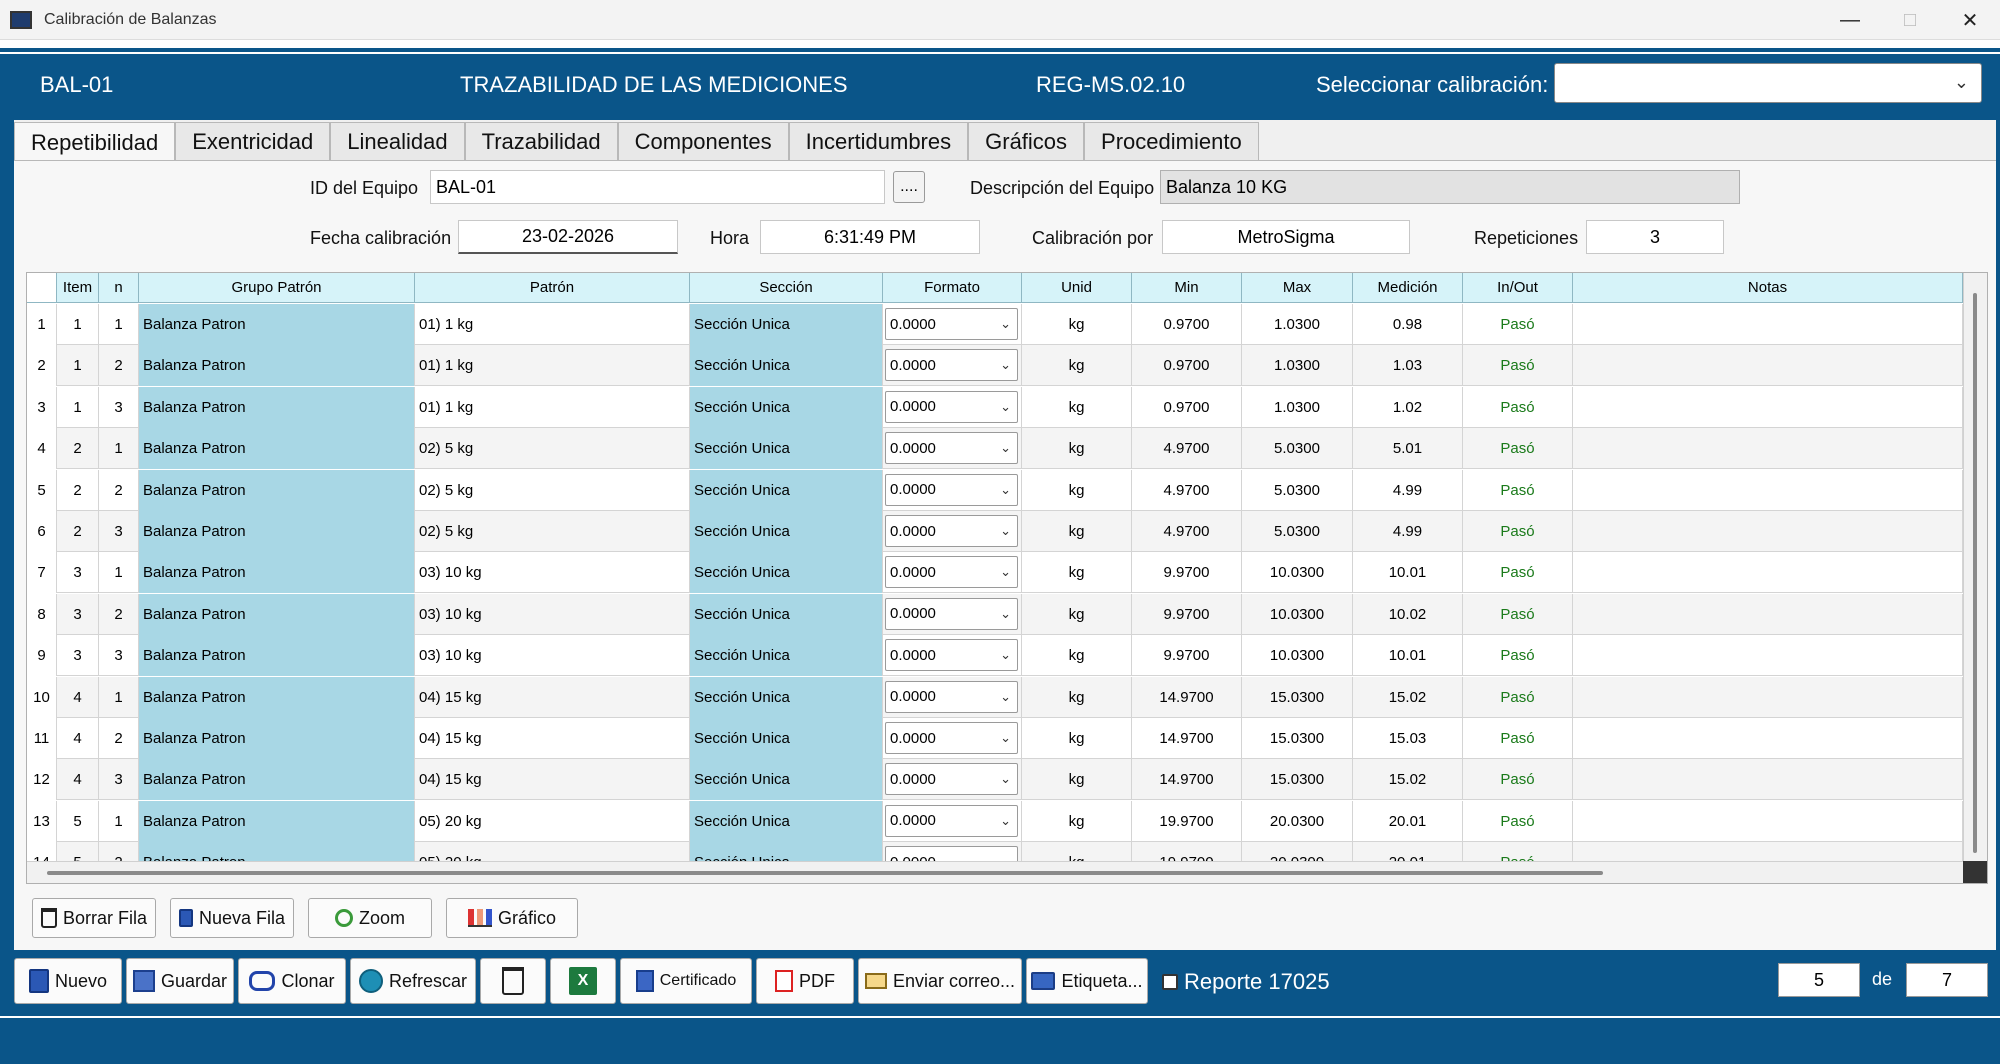 The width and height of the screenshot is (2000, 1064). Describe the element at coordinates (1187, 288) in the screenshot. I see `column-header-min: Min` at that location.